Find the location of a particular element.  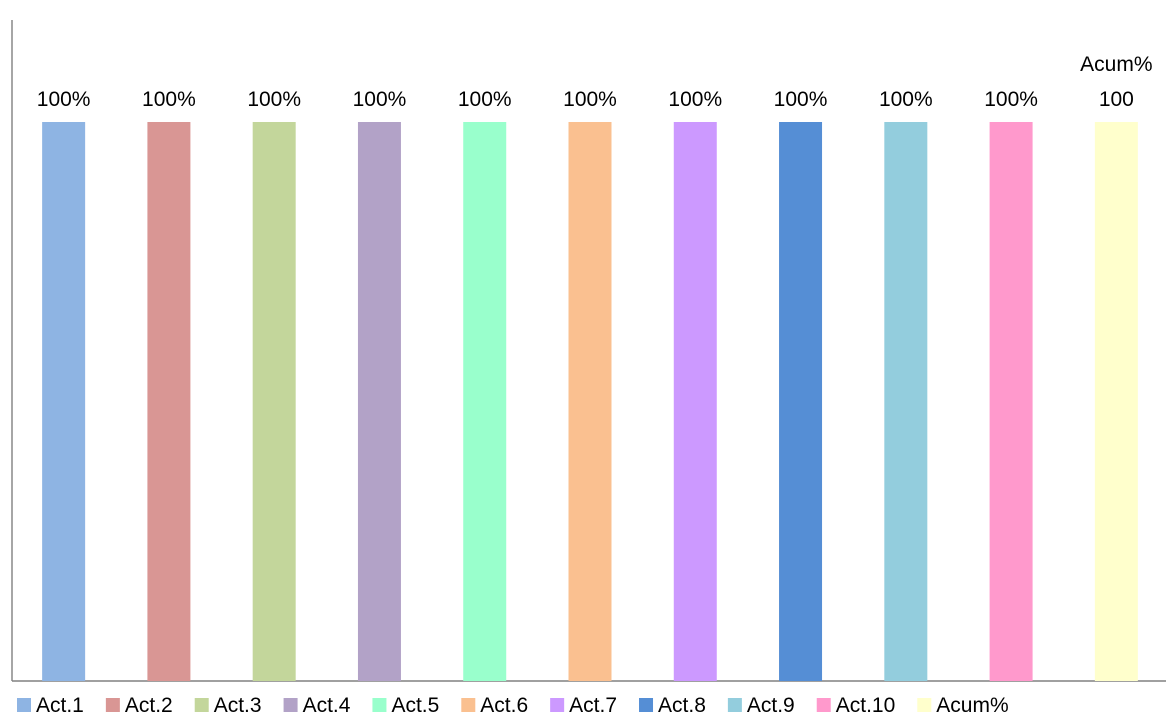

legend-label-act-7: Act.7 is located at coordinates (593, 705).